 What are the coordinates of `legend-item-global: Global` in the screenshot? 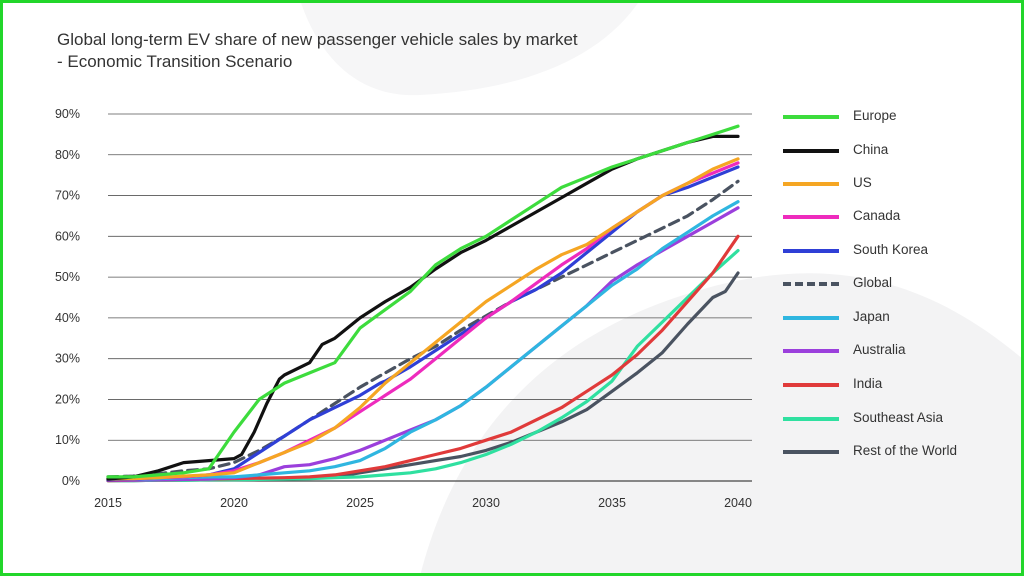 It's located at (893, 283).